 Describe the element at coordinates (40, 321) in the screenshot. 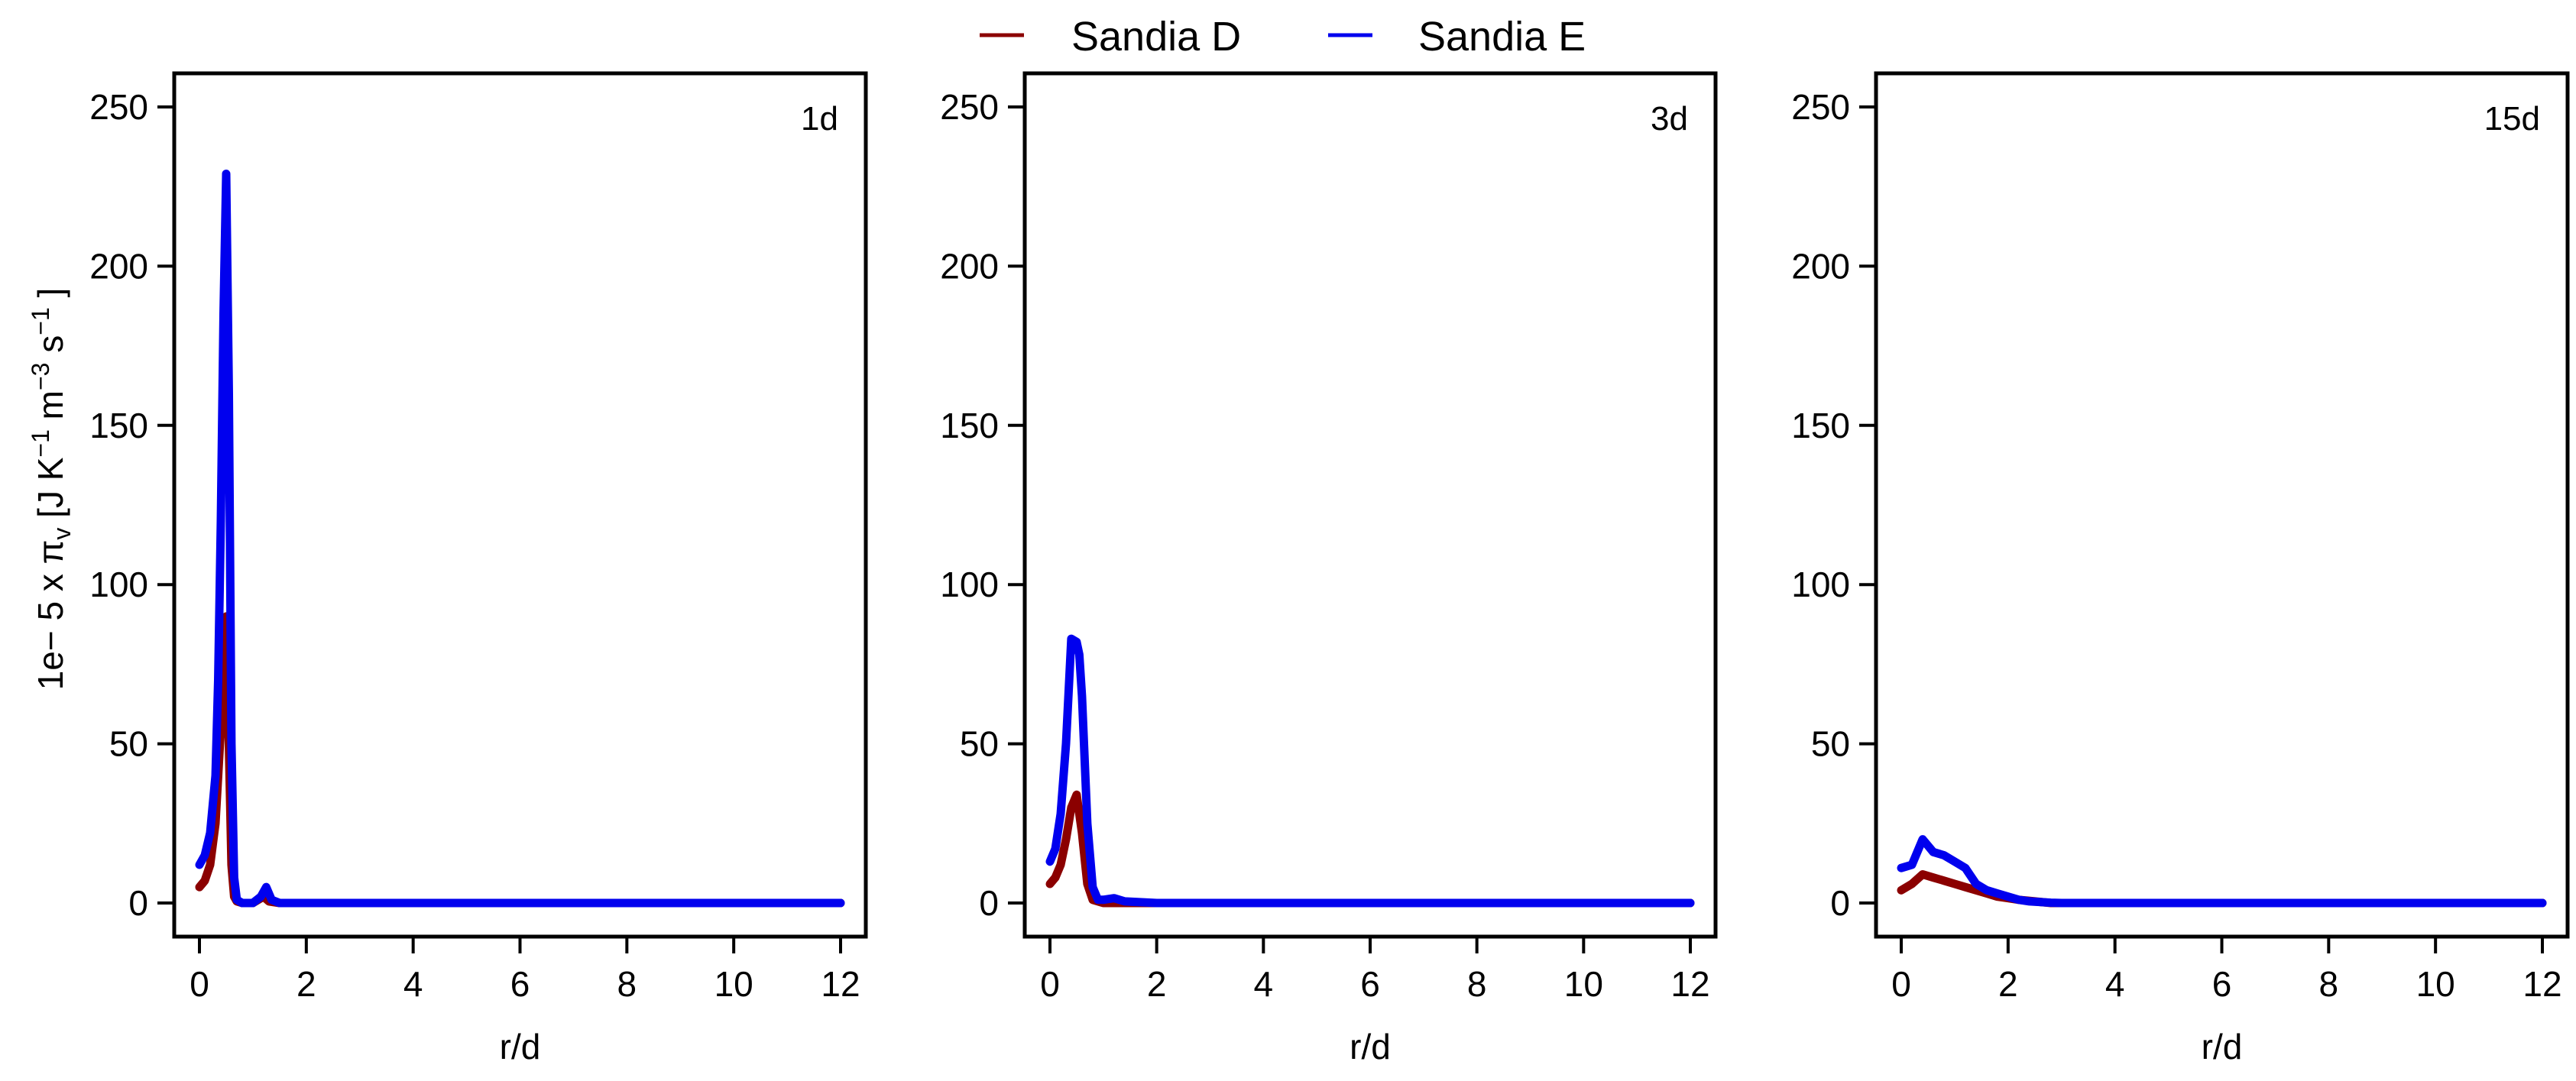

I see `y-axis-title-sup3: −1` at that location.